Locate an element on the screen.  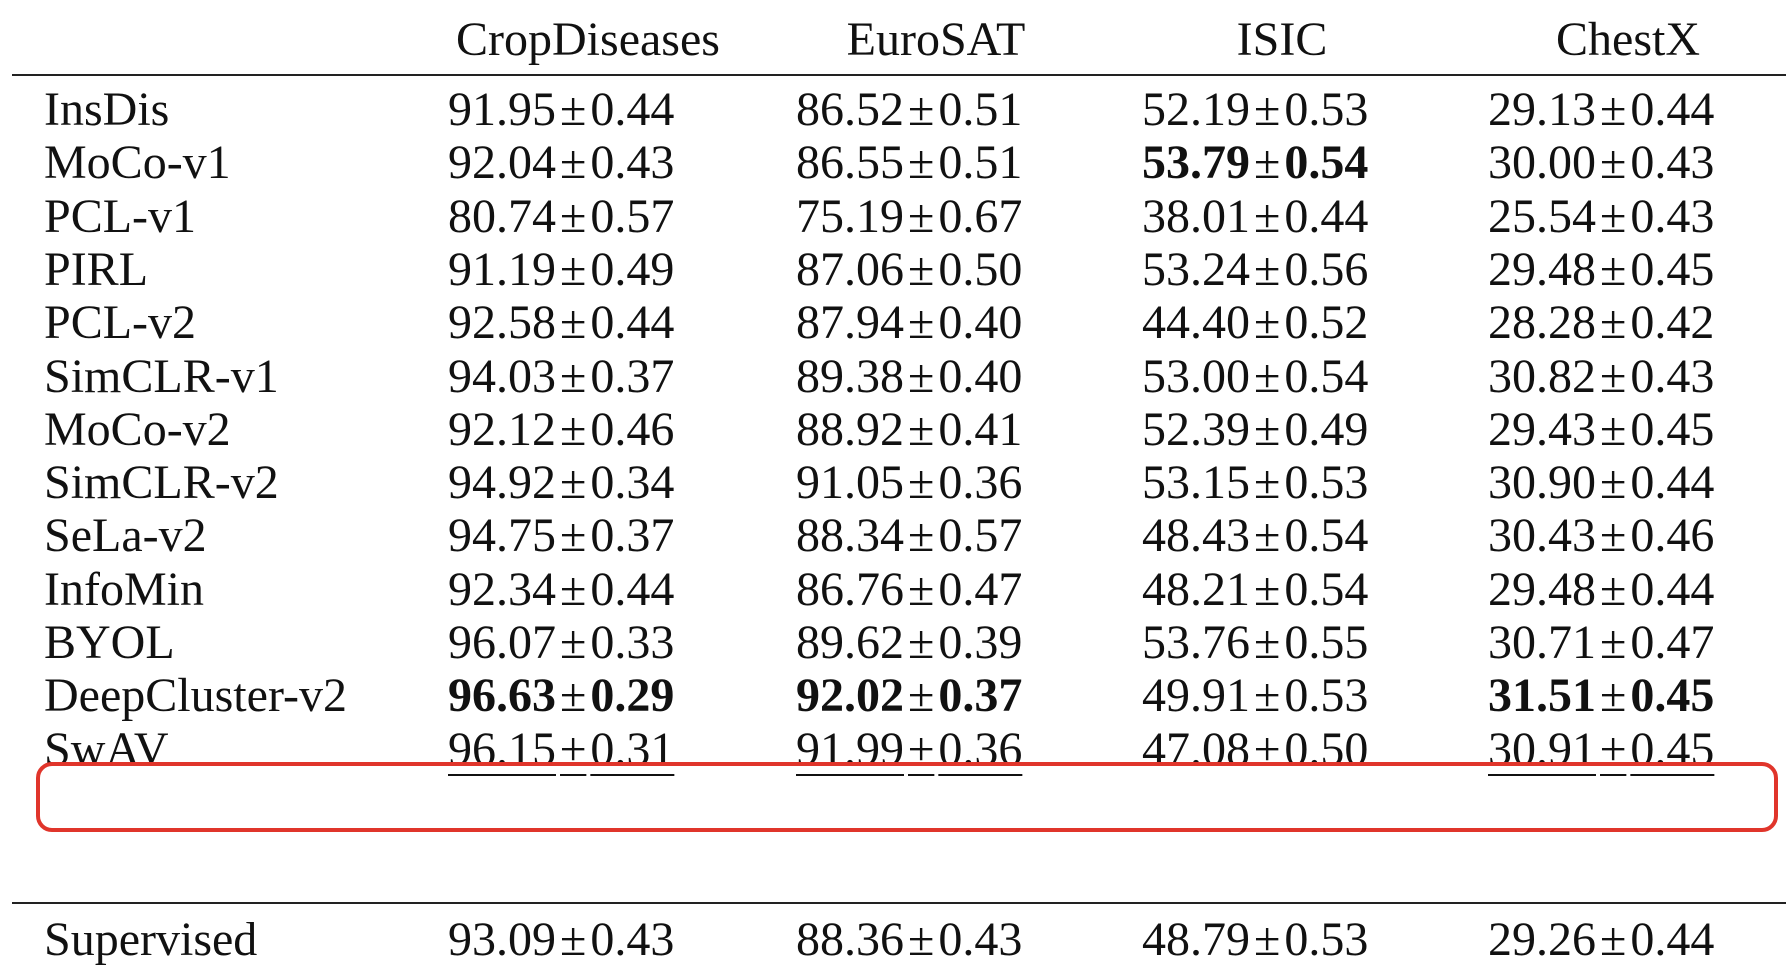
score-value: 92.04±0.43 is located at coordinates (561, 163).